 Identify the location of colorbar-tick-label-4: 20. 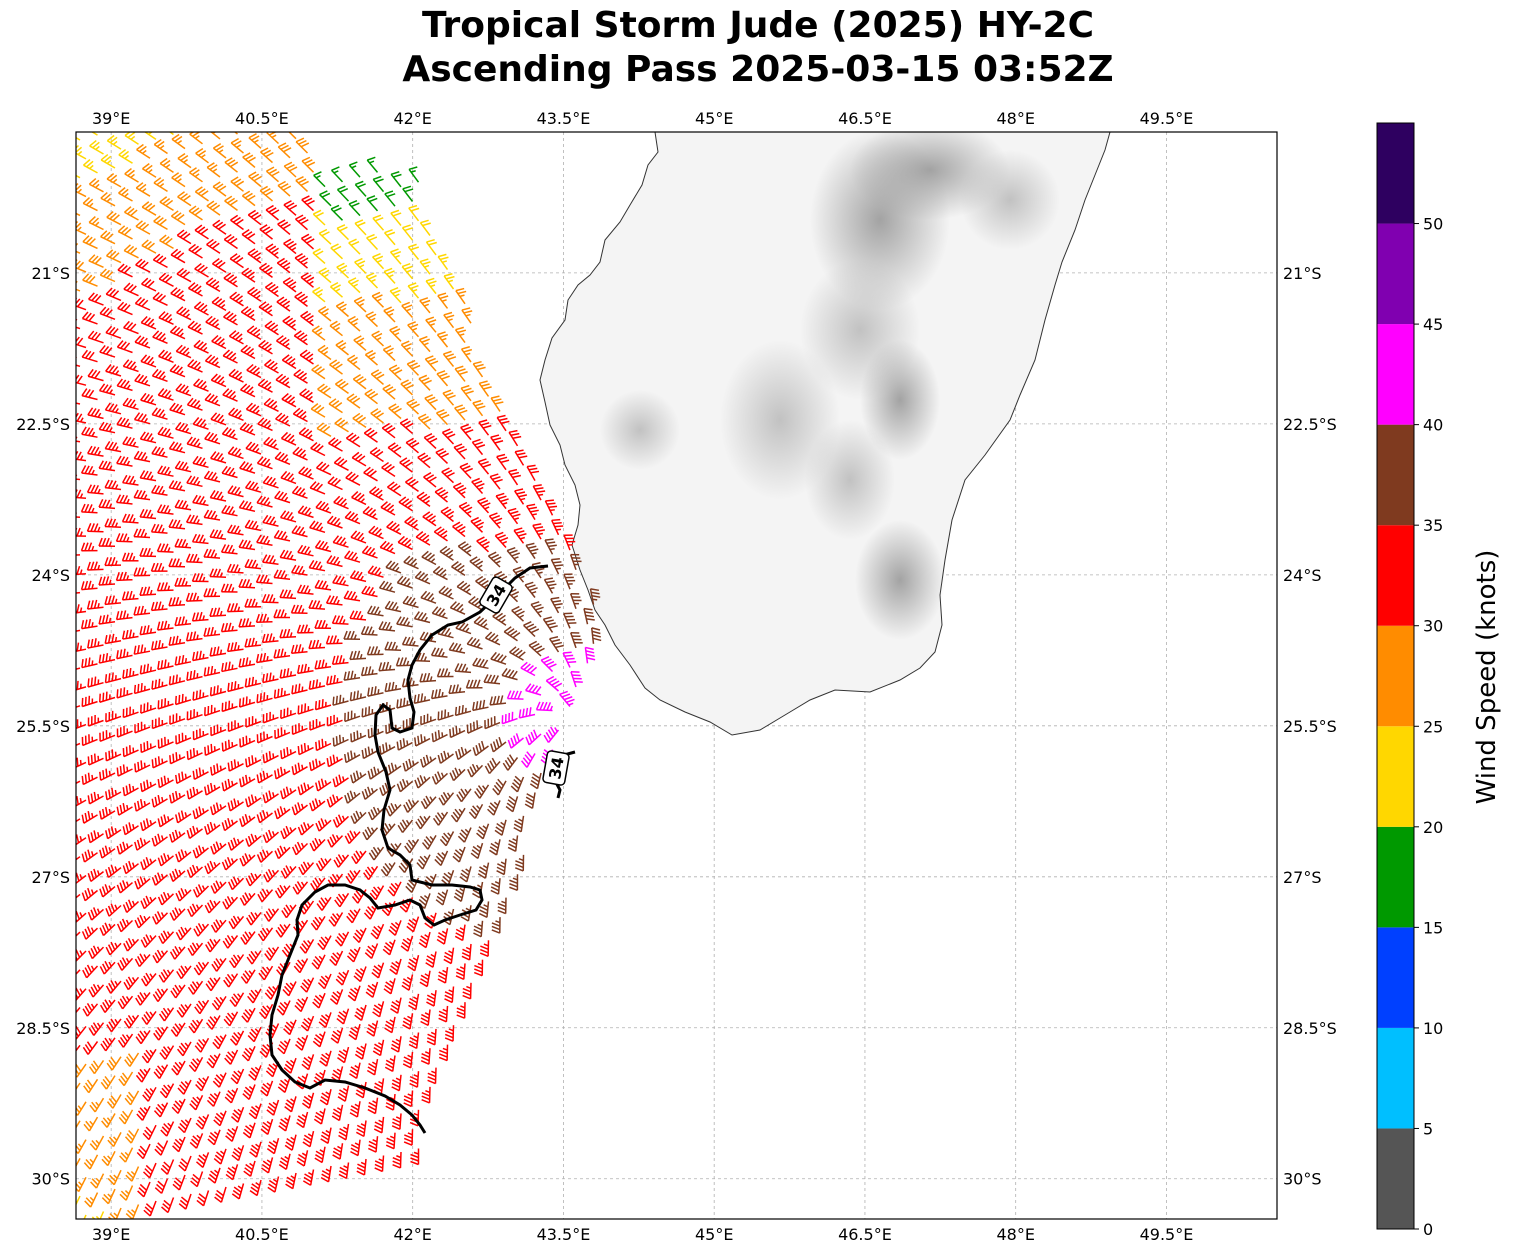
(1433, 827).